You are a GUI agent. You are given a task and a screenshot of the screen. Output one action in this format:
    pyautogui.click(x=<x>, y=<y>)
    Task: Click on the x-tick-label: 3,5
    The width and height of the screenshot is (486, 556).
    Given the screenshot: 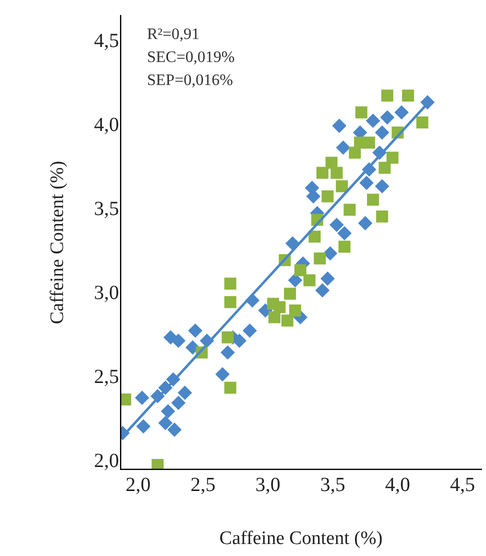 What is the action you would take?
    pyautogui.click(x=333, y=485)
    